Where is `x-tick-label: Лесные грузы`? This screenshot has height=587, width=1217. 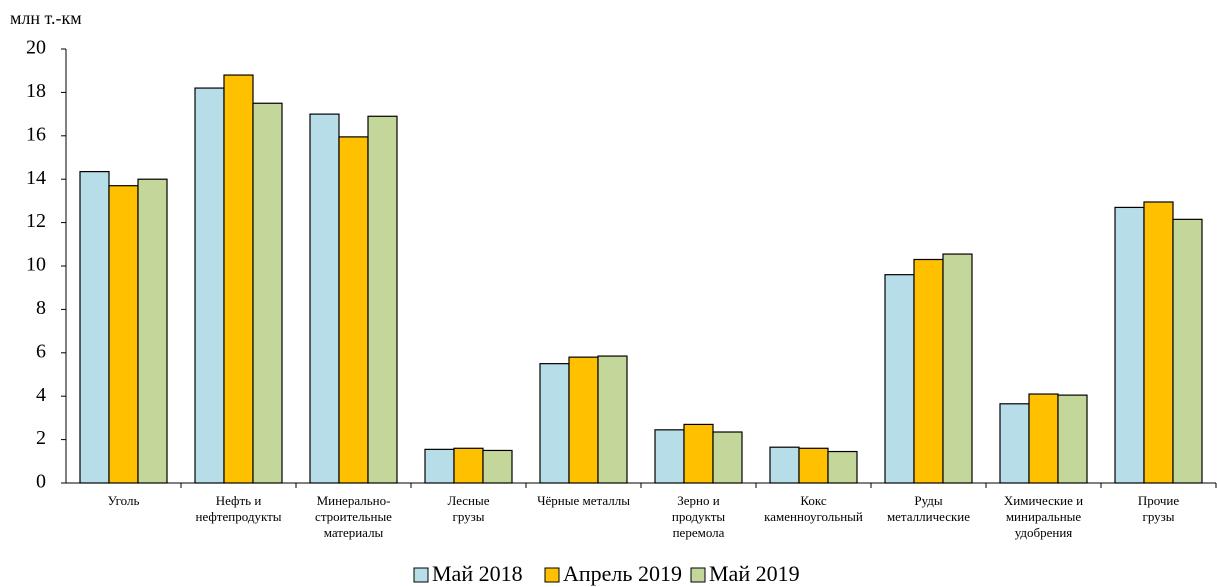 x-tick-label: Лесные грузы is located at coordinates (468, 508).